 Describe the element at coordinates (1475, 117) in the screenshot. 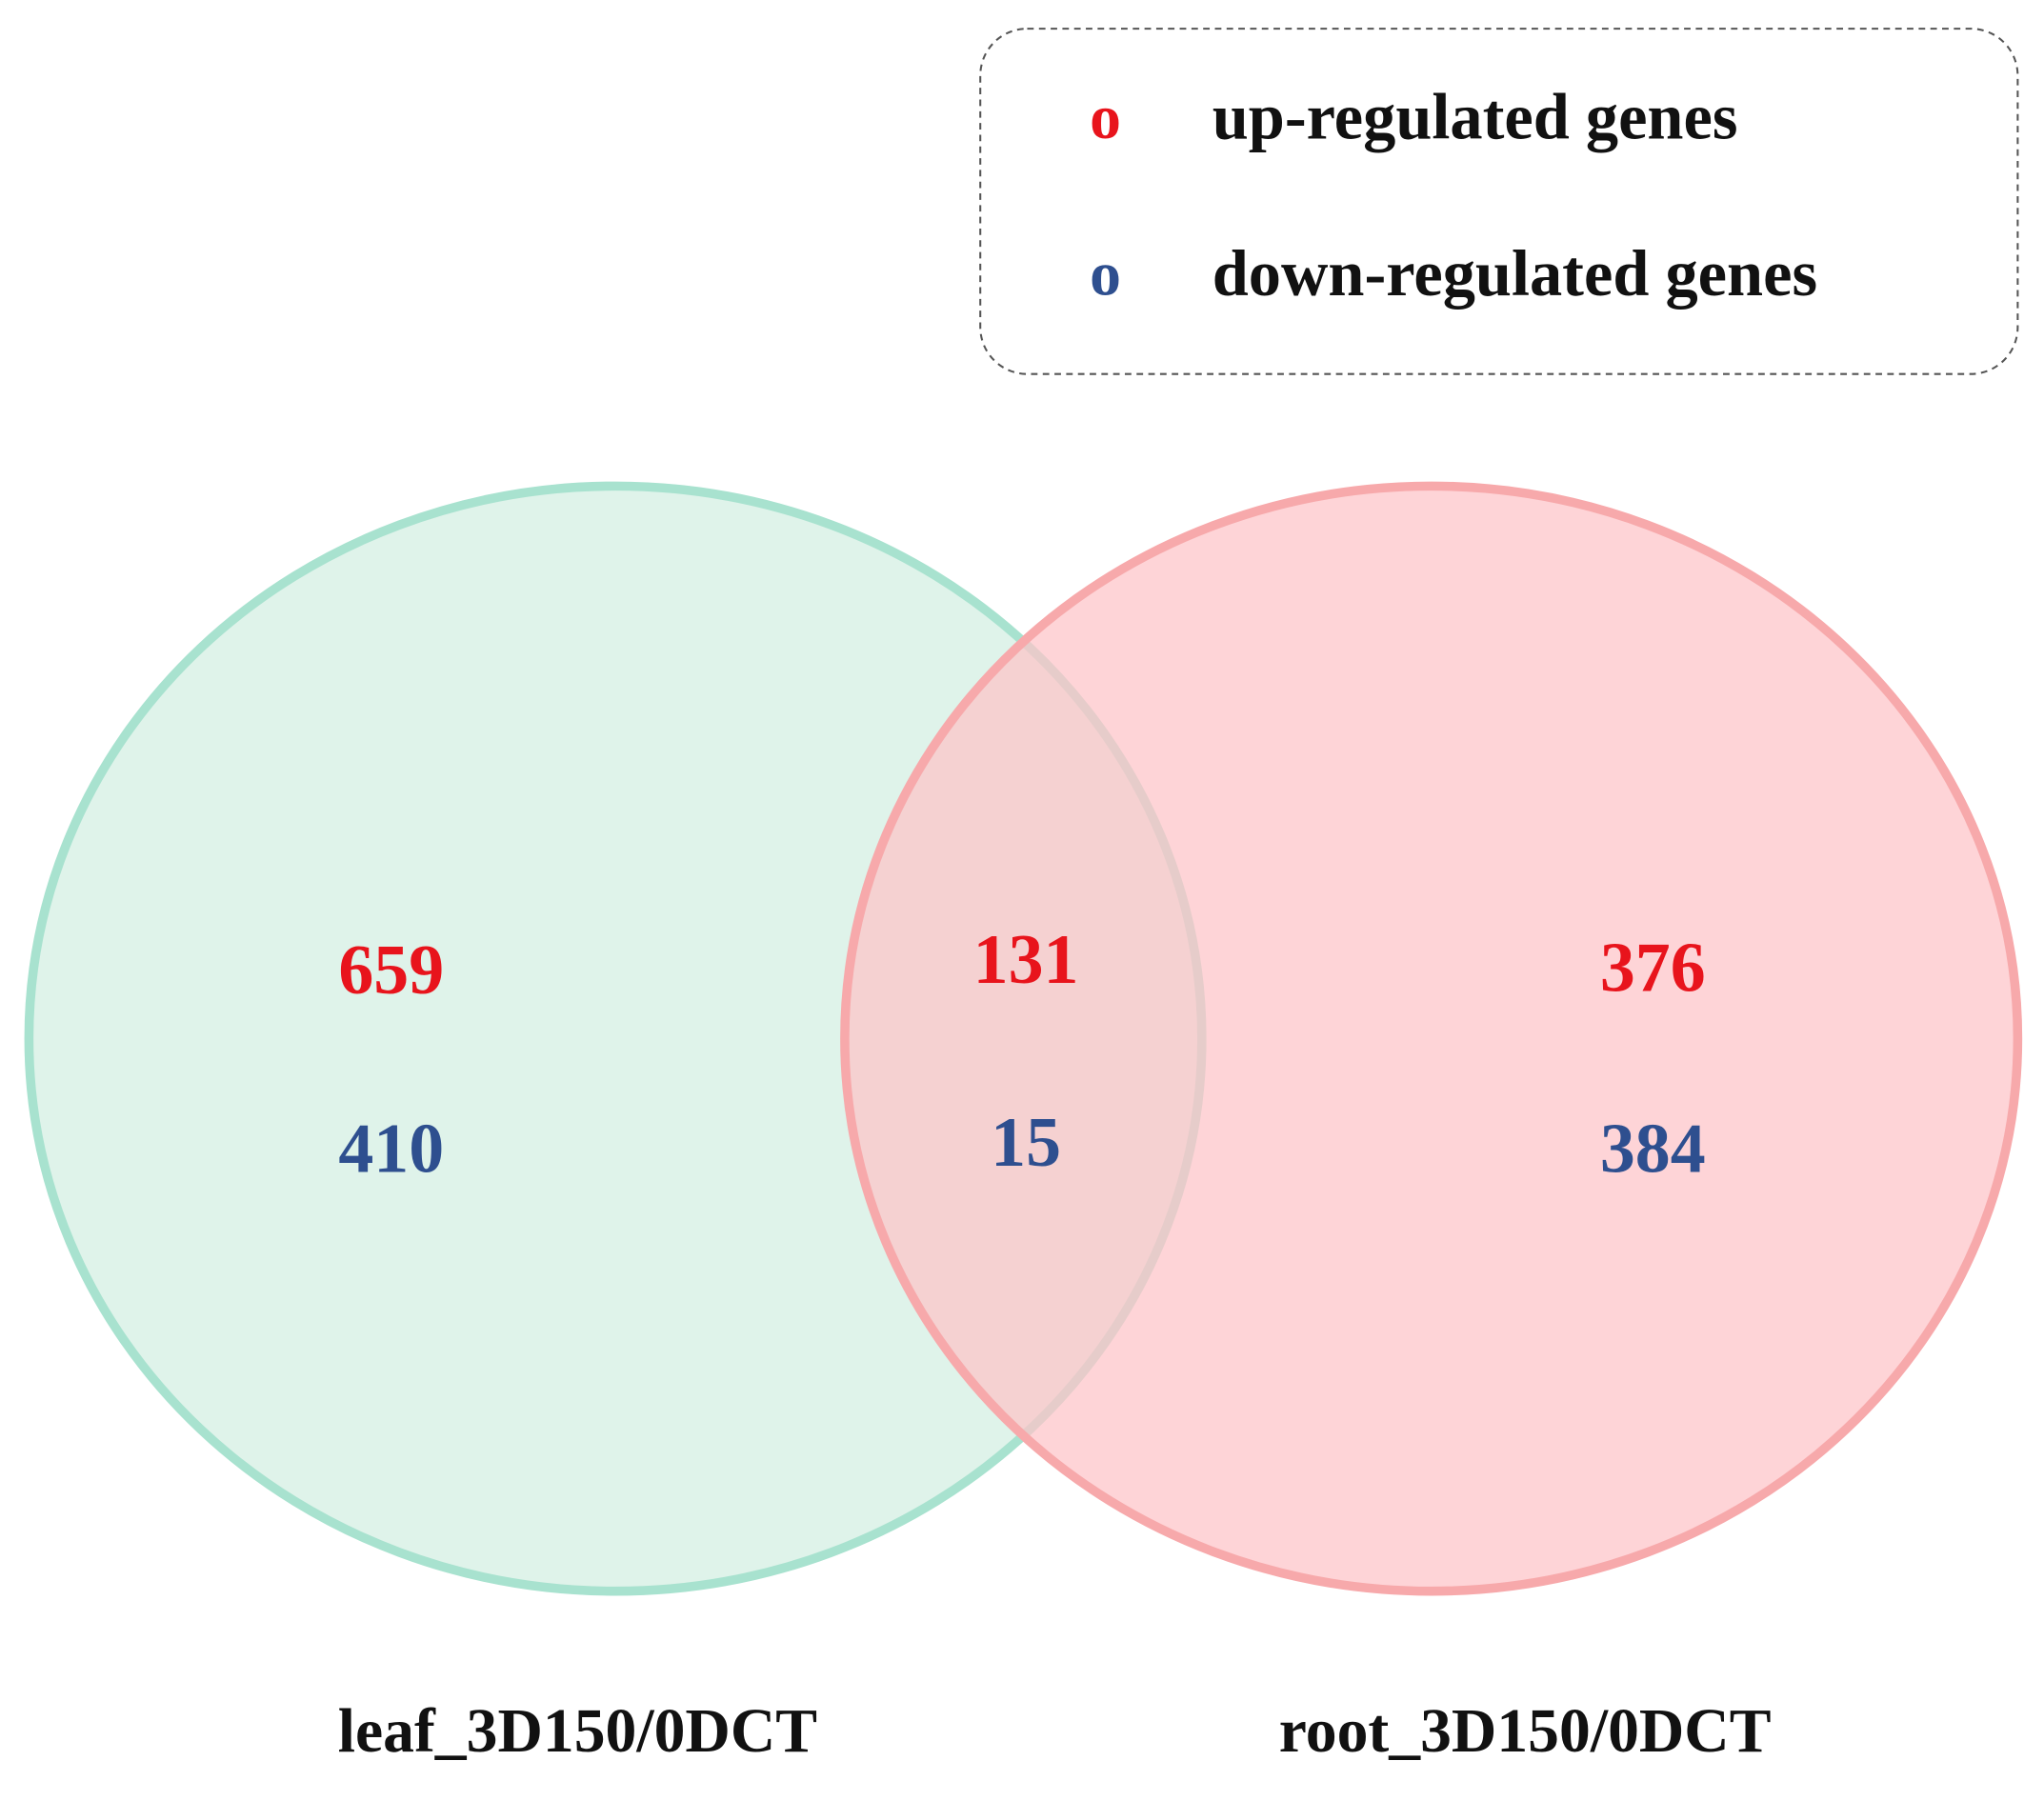

I see `legend-label-up: up-regulated genes` at that location.